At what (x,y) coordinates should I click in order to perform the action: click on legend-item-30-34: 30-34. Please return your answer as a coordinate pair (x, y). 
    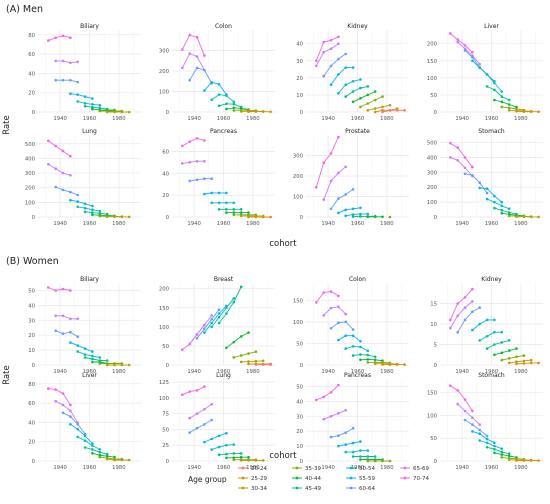
    Looking at the image, I should click on (252, 489).